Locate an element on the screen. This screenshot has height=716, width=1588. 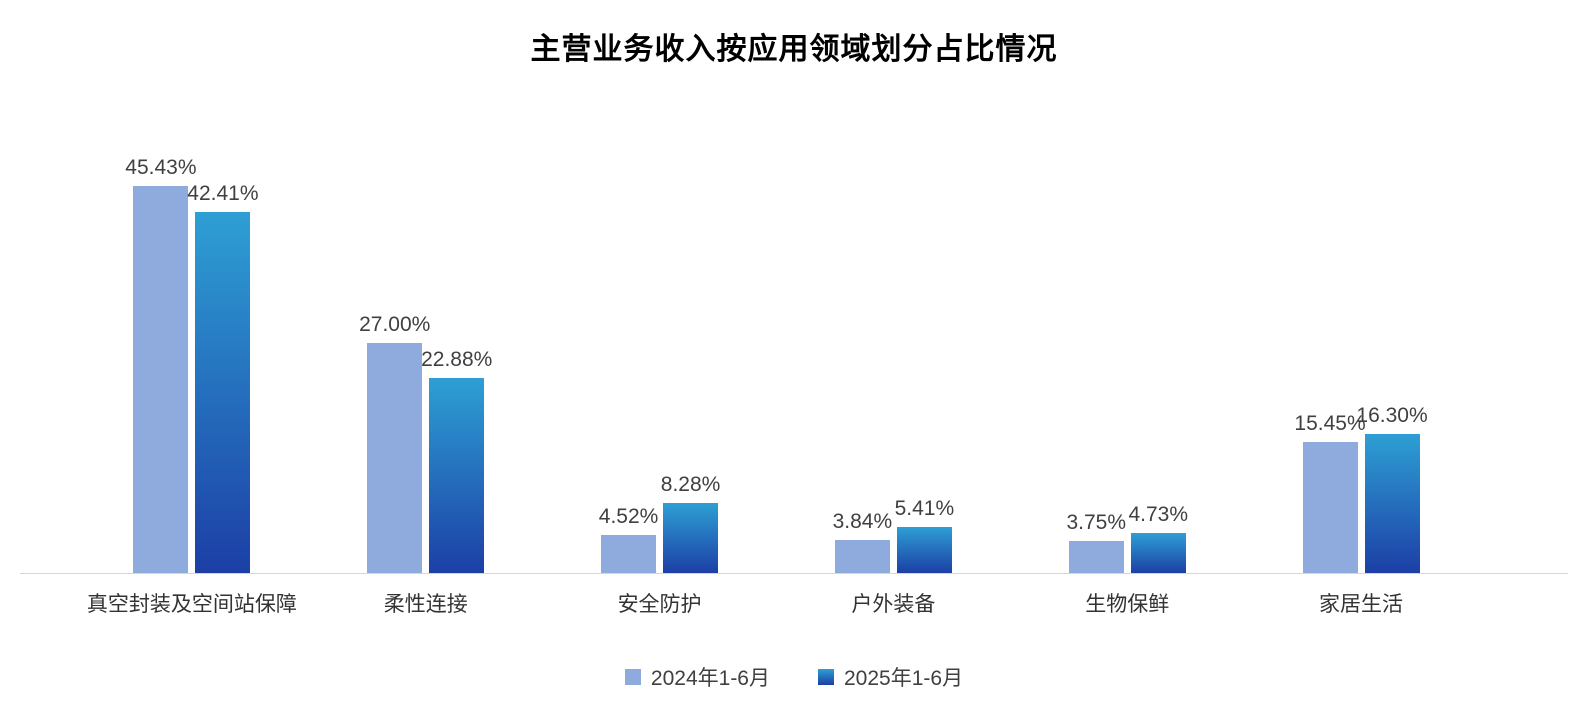
legend-item: 2024年1-6月 is located at coordinates (697, 677).